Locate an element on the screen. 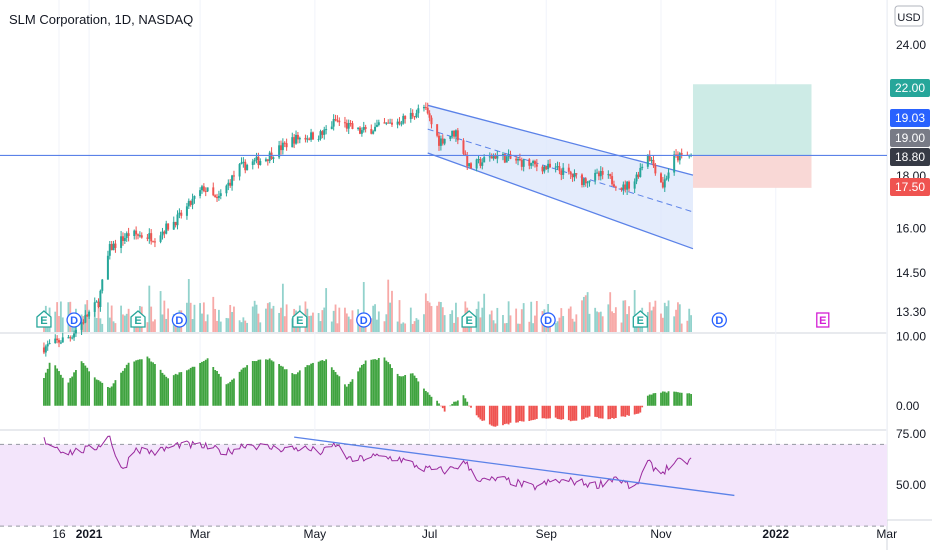 Image resolution: width=932 pixels, height=550 pixels. price-tick-label-1: 16.00 is located at coordinates (911, 228).